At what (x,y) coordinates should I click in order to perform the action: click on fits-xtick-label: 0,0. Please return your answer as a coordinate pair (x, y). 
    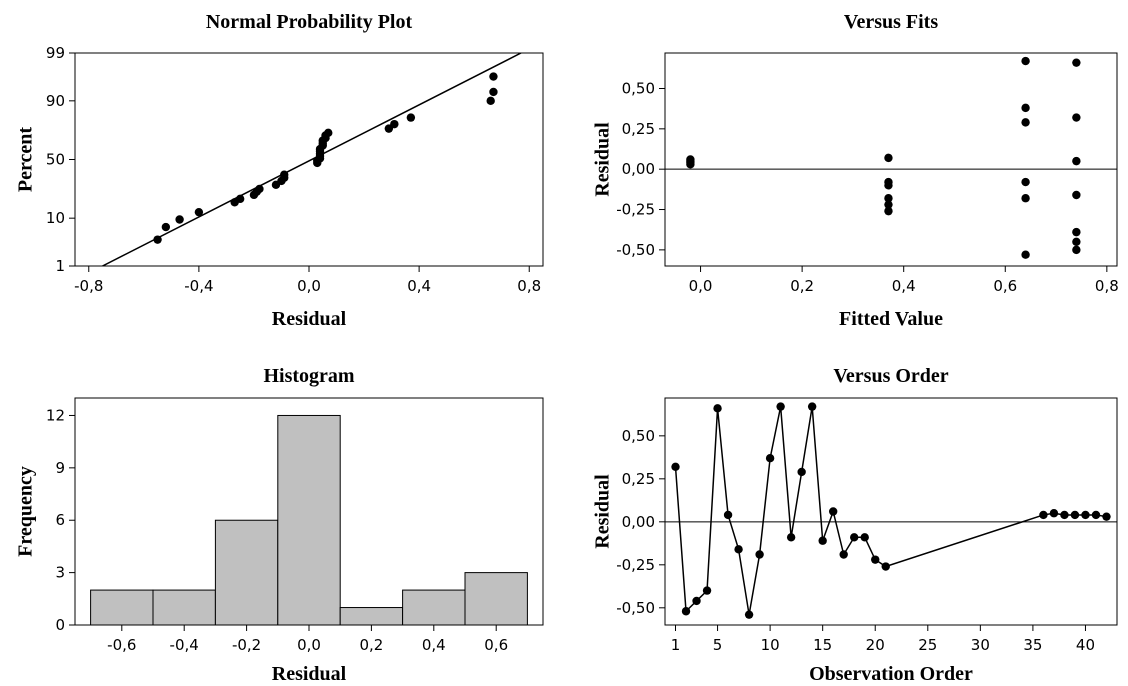
    Looking at the image, I should click on (701, 286).